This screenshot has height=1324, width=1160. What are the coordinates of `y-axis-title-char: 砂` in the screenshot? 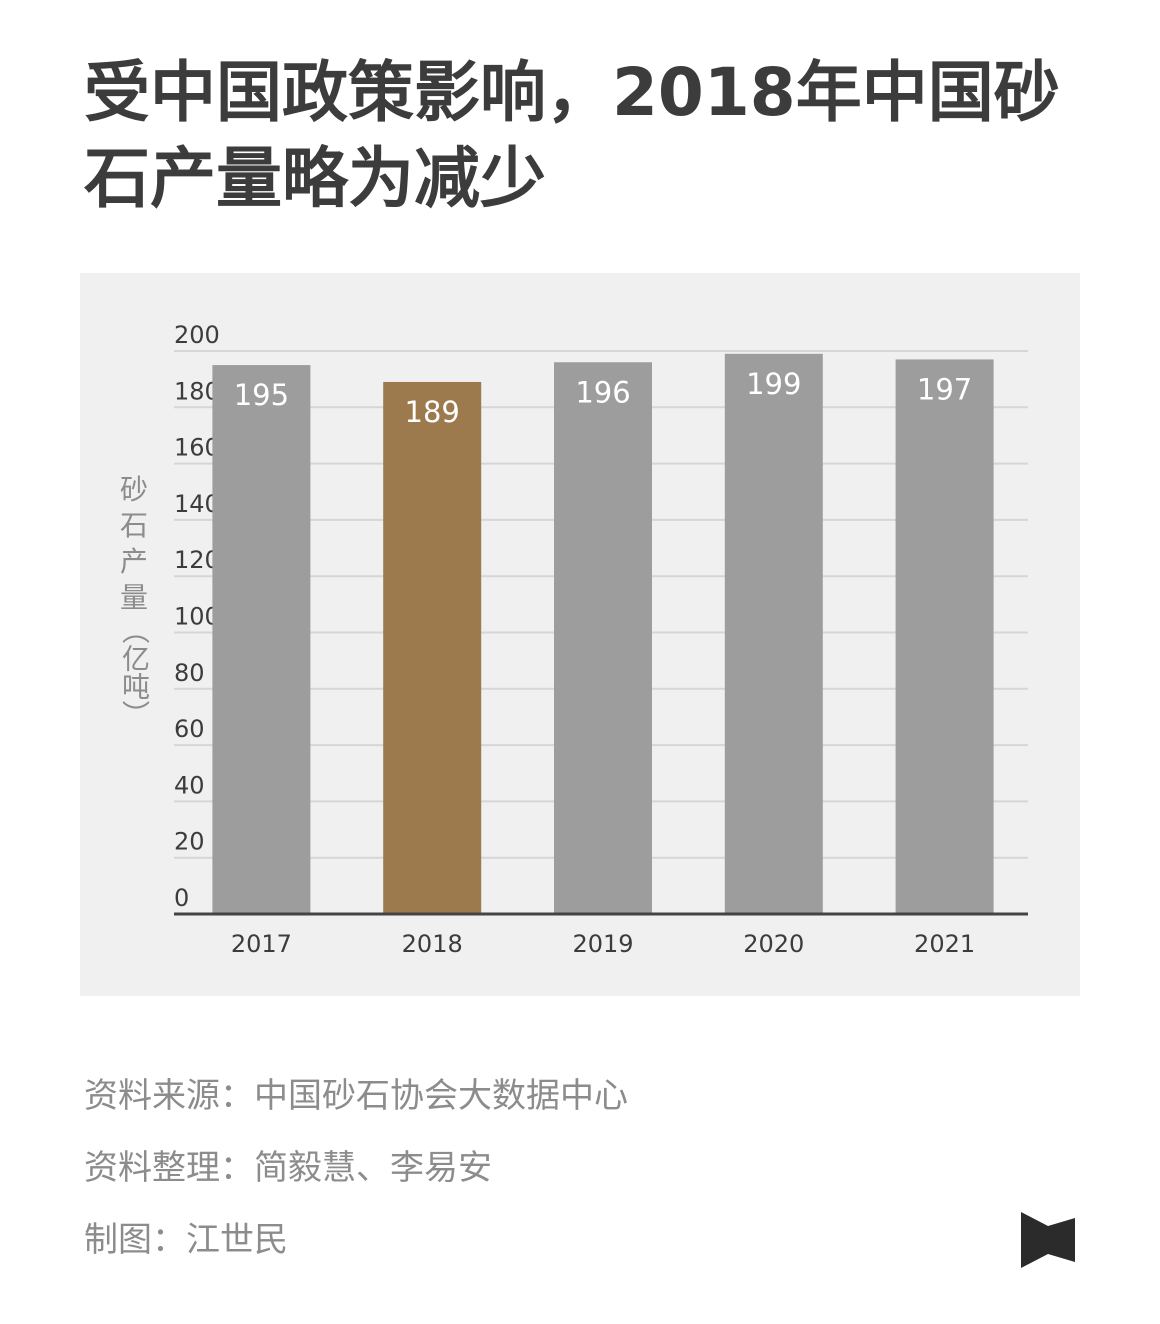 It's located at (133, 489).